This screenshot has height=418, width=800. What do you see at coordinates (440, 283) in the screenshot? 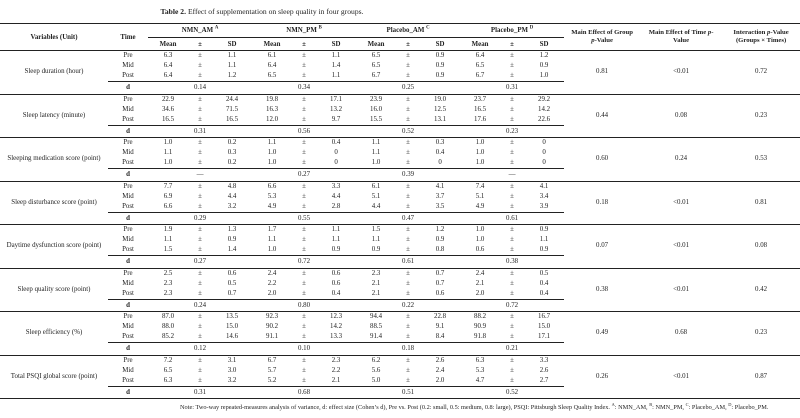
I see `sd-value: 0.7` at bounding box center [440, 283].